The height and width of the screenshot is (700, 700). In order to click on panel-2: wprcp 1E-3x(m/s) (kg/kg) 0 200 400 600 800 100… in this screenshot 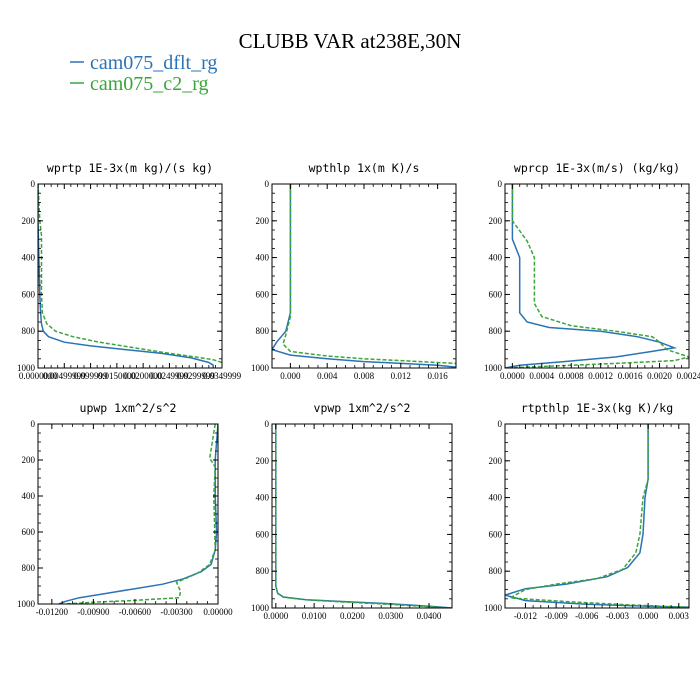, I will do `click(592, 271)`.